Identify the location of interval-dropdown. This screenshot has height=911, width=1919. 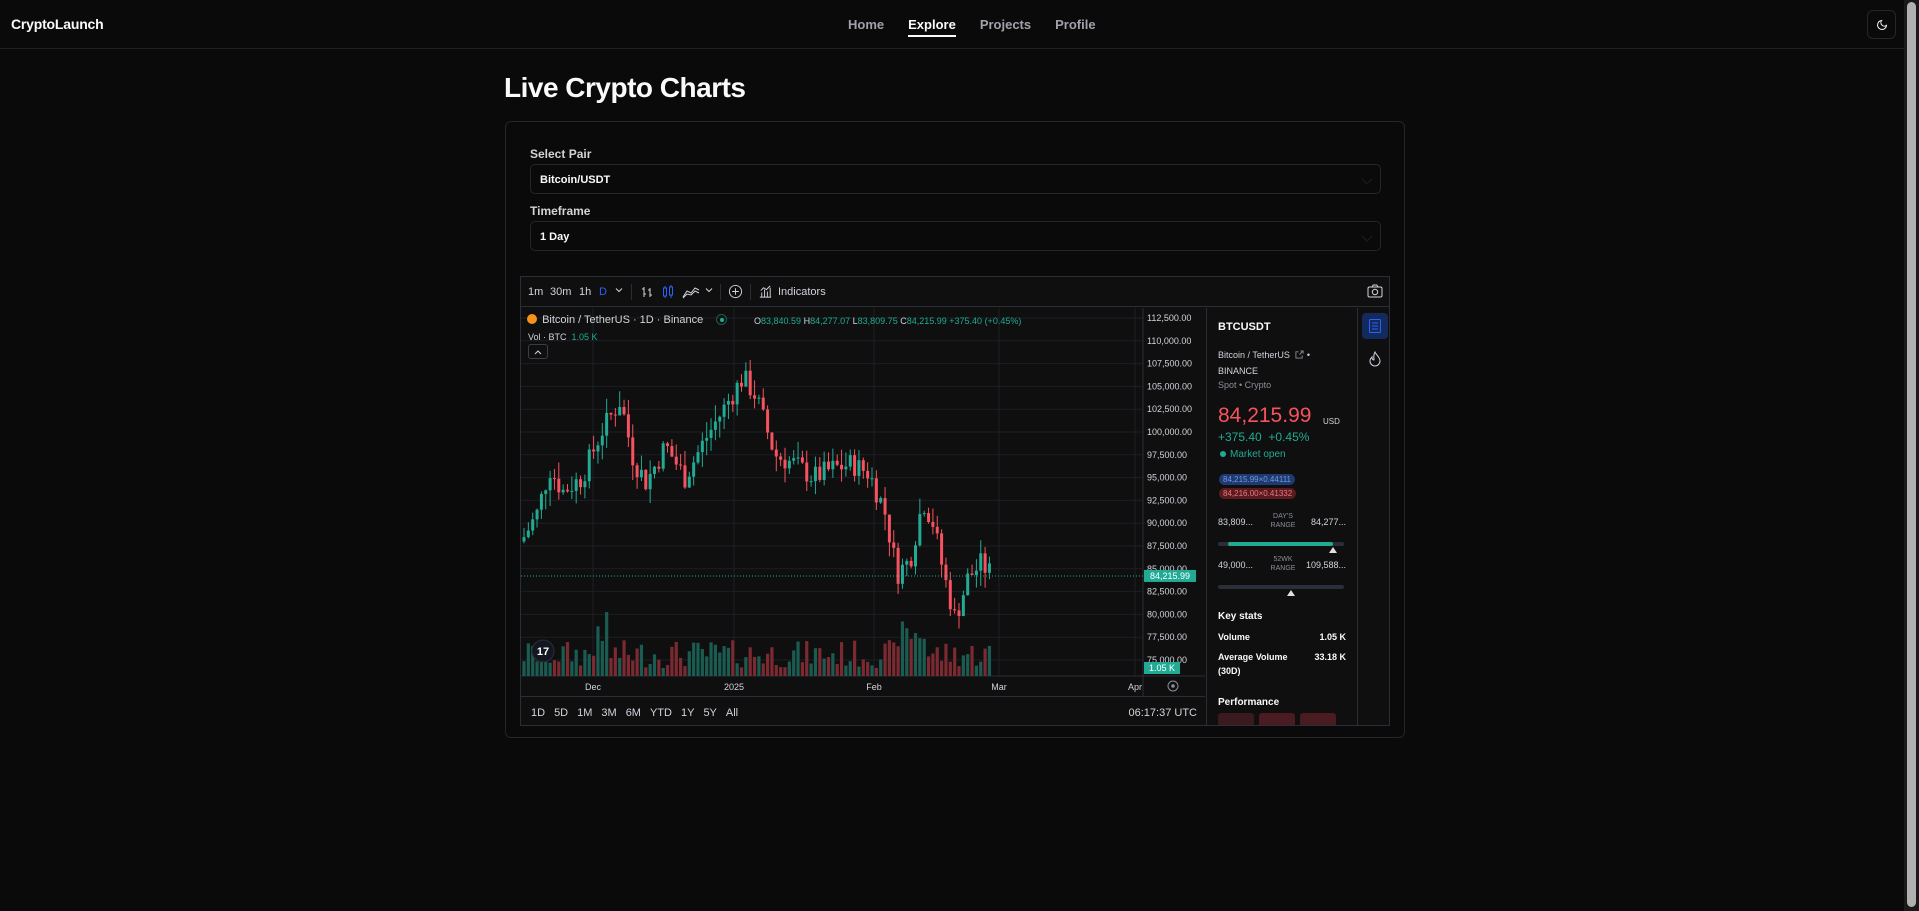
(619, 291).